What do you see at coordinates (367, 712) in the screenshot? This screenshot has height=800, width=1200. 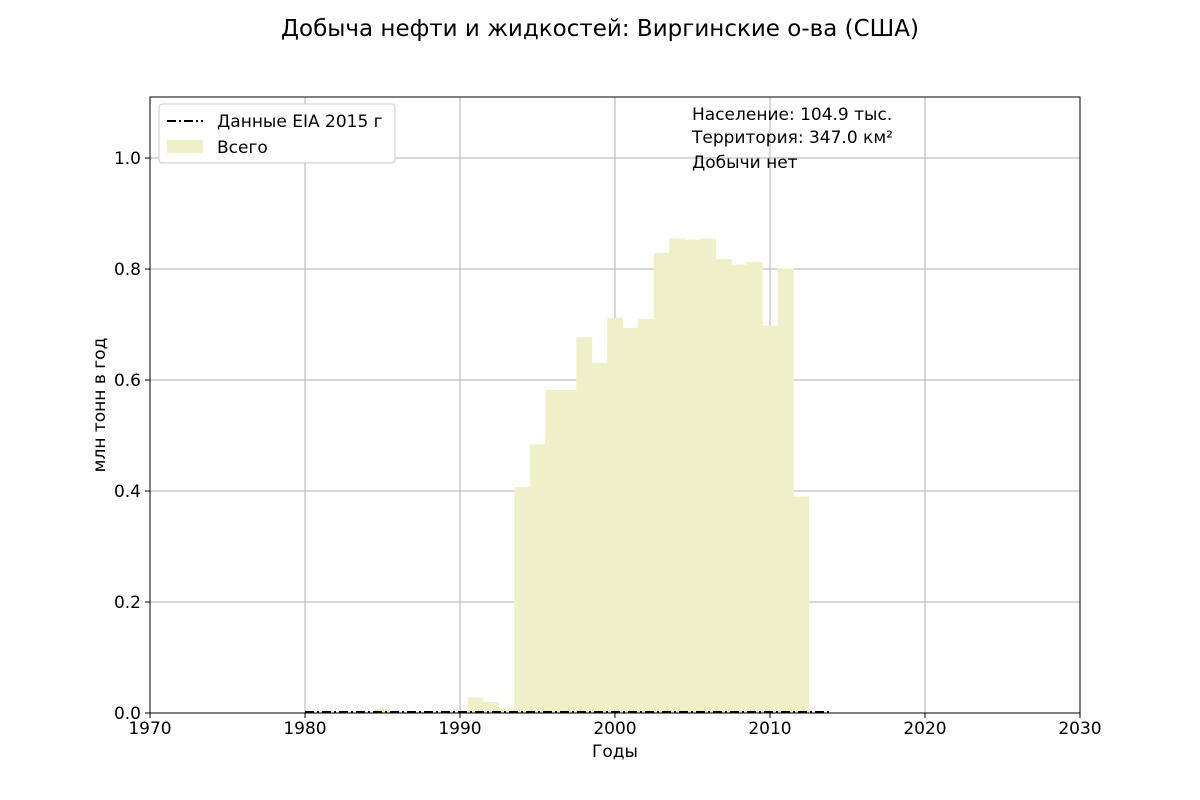 I see `bar-1984` at bounding box center [367, 712].